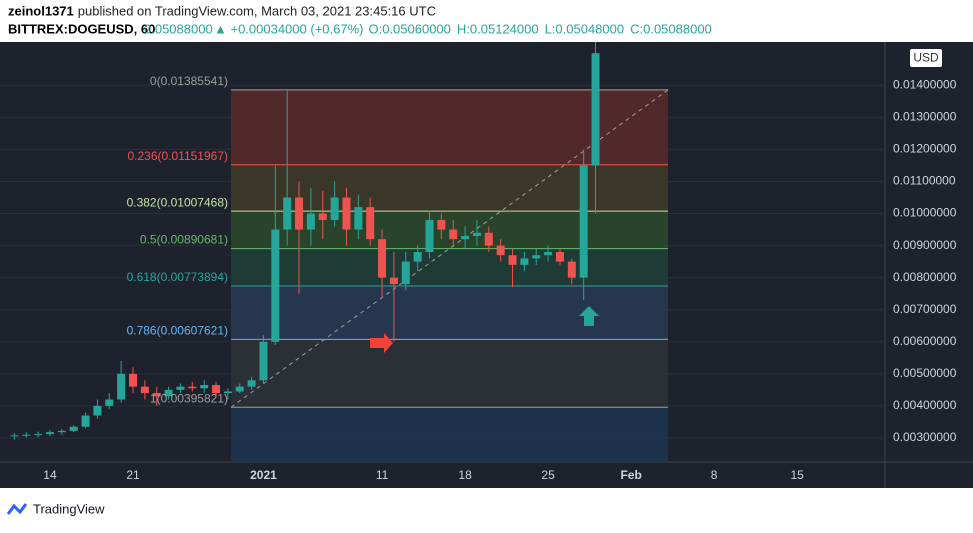 The height and width of the screenshot is (533, 973). I want to click on fib-label: 0.236(0.01151967), so click(177, 156).